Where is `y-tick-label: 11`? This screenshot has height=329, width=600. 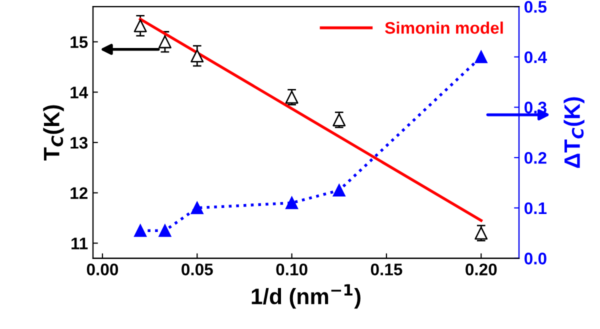
y-tick-label: 11 is located at coordinates (80, 244).